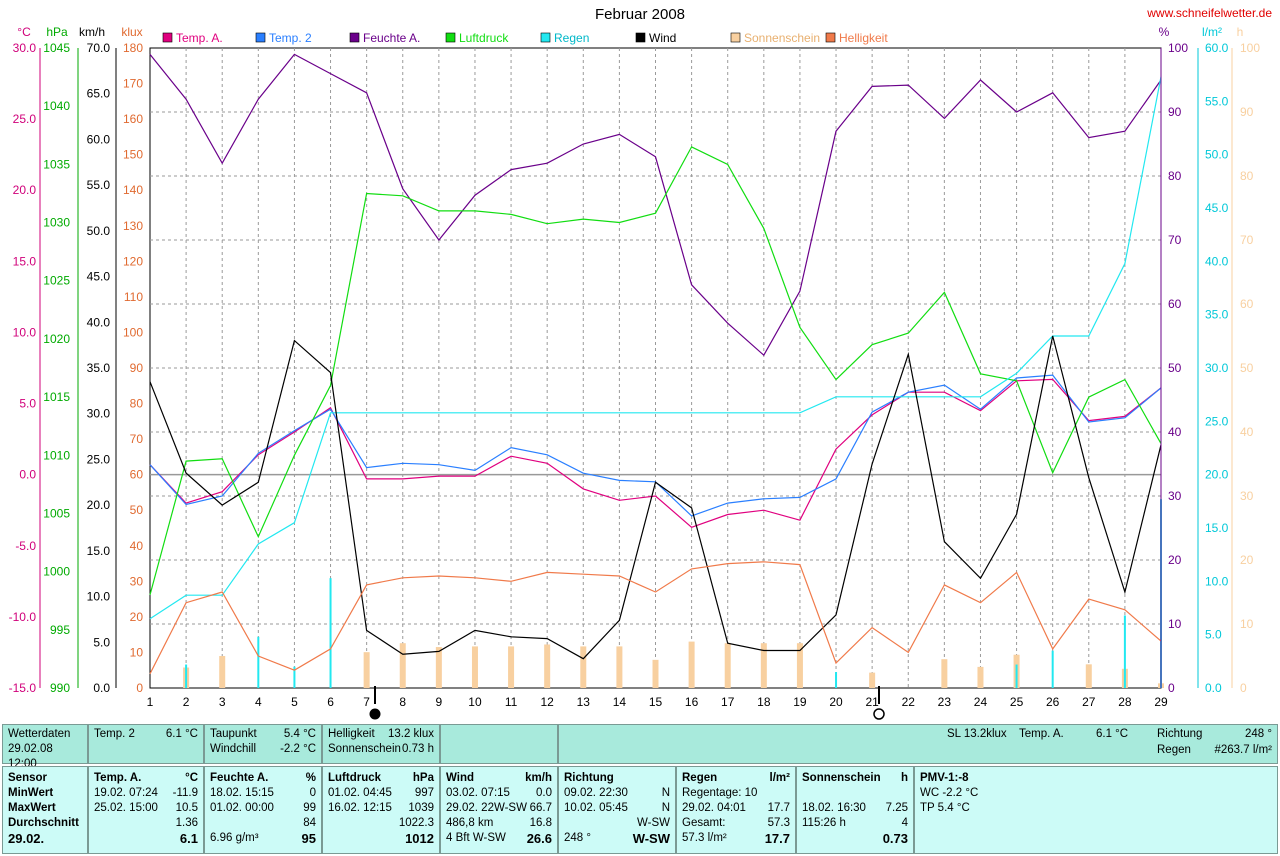 This screenshot has height=856, width=1280. What do you see at coordinates (239, 778) in the screenshot?
I see `feuchte-stats-title: Feuchte A.` at bounding box center [239, 778].